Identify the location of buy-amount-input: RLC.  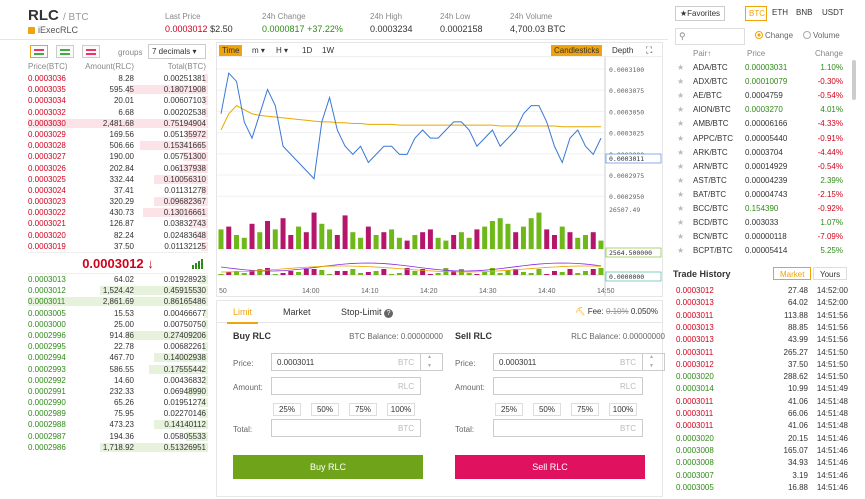
(346, 386).